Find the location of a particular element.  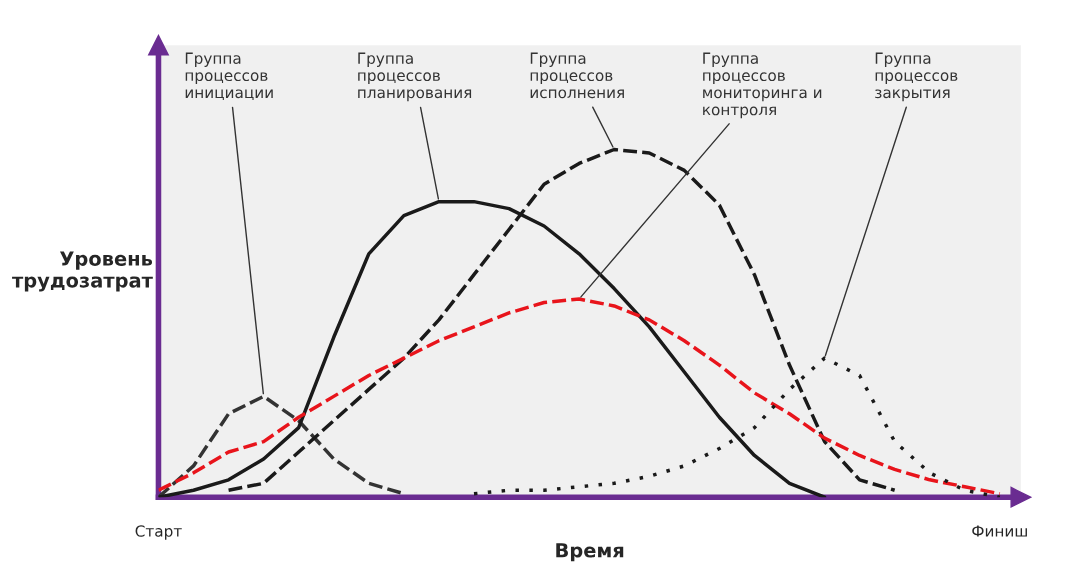

x-tick-label: Финиш is located at coordinates (999, 531).